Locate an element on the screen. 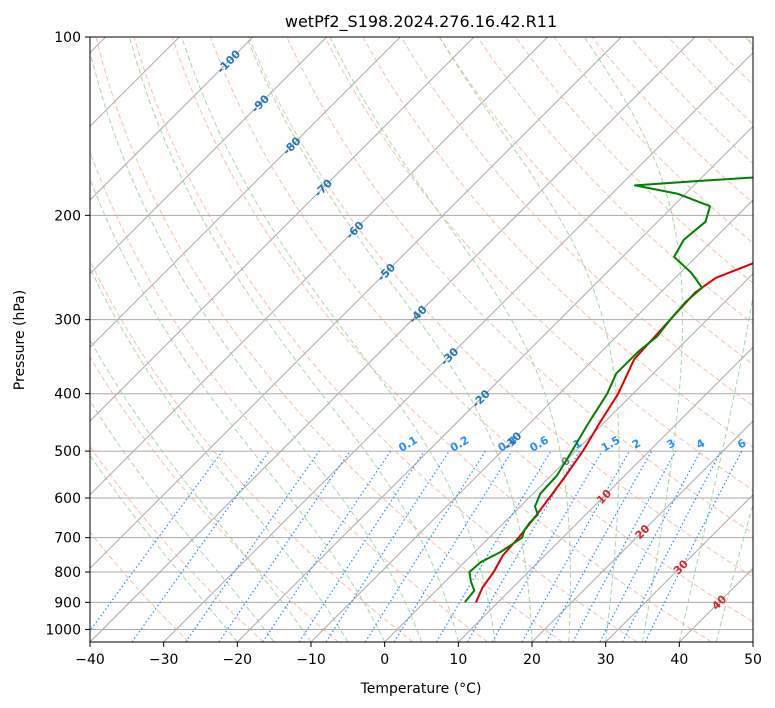 The height and width of the screenshot is (708, 775). x-axis: −40 −30 −20 −10 0 10 20 30 40 50 is located at coordinates (418, 655).